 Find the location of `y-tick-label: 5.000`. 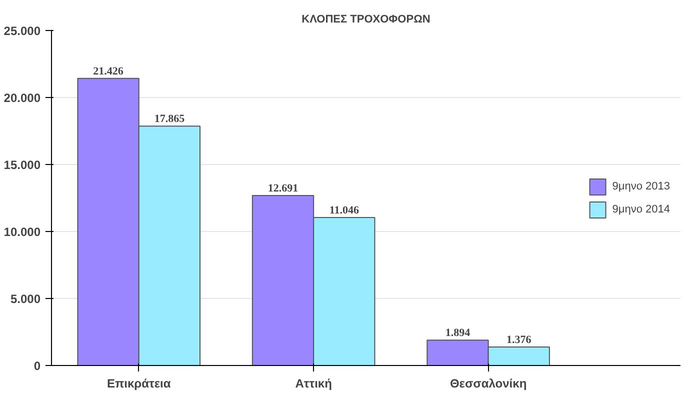

y-tick-label: 5.000 is located at coordinates (25, 299).